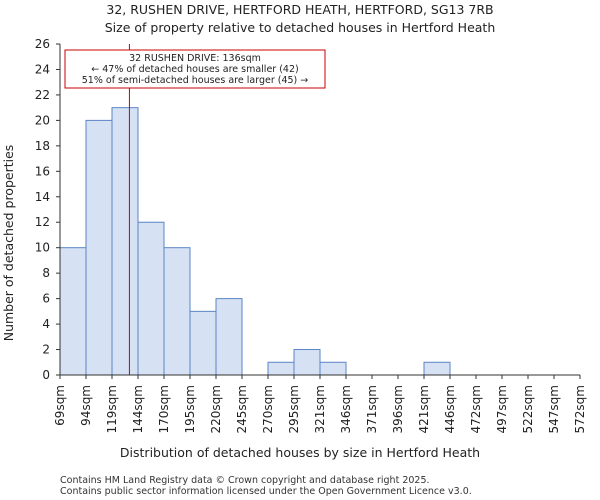  What do you see at coordinates (42, 197) in the screenshot?
I see `y-tick-label: 14` at bounding box center [42, 197].